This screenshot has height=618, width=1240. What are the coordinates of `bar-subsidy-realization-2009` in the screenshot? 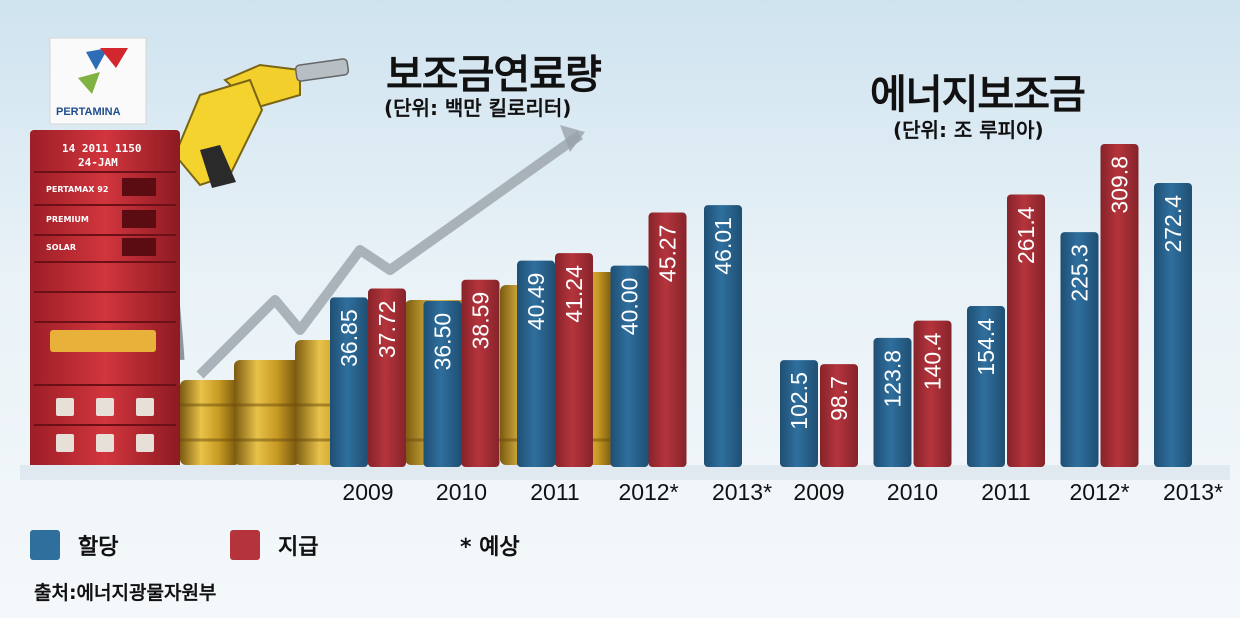 It's located at (839, 415).